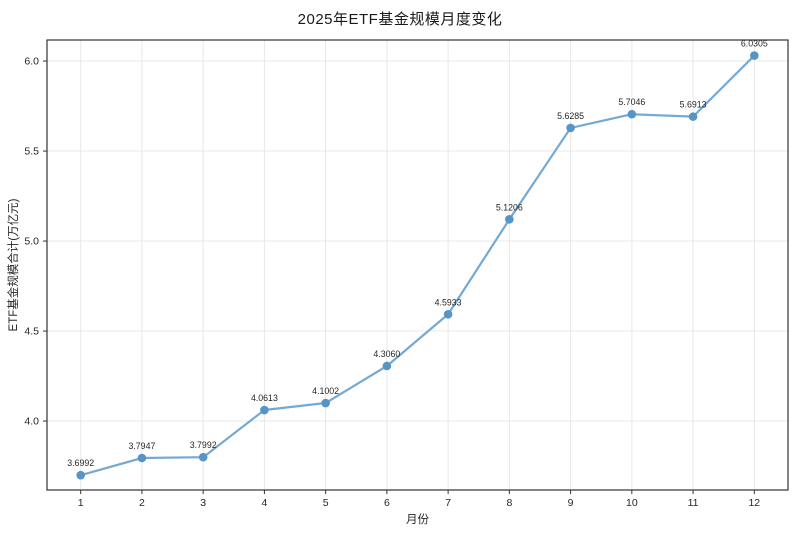 The height and width of the screenshot is (533, 800). I want to click on x-tick-label: 2, so click(142, 503).